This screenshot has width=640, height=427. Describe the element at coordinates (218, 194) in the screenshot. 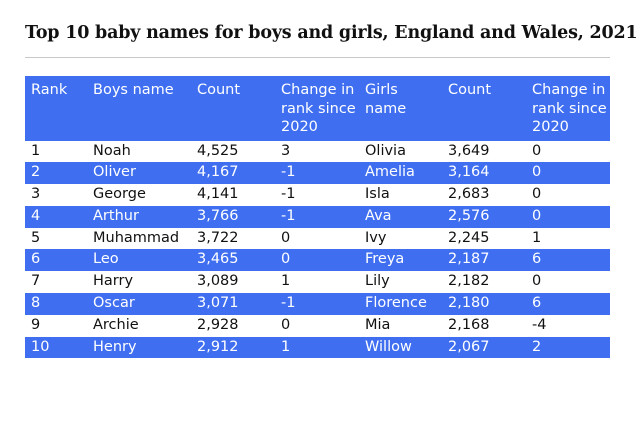

I see `cell-boys-count: 4,141` at that location.